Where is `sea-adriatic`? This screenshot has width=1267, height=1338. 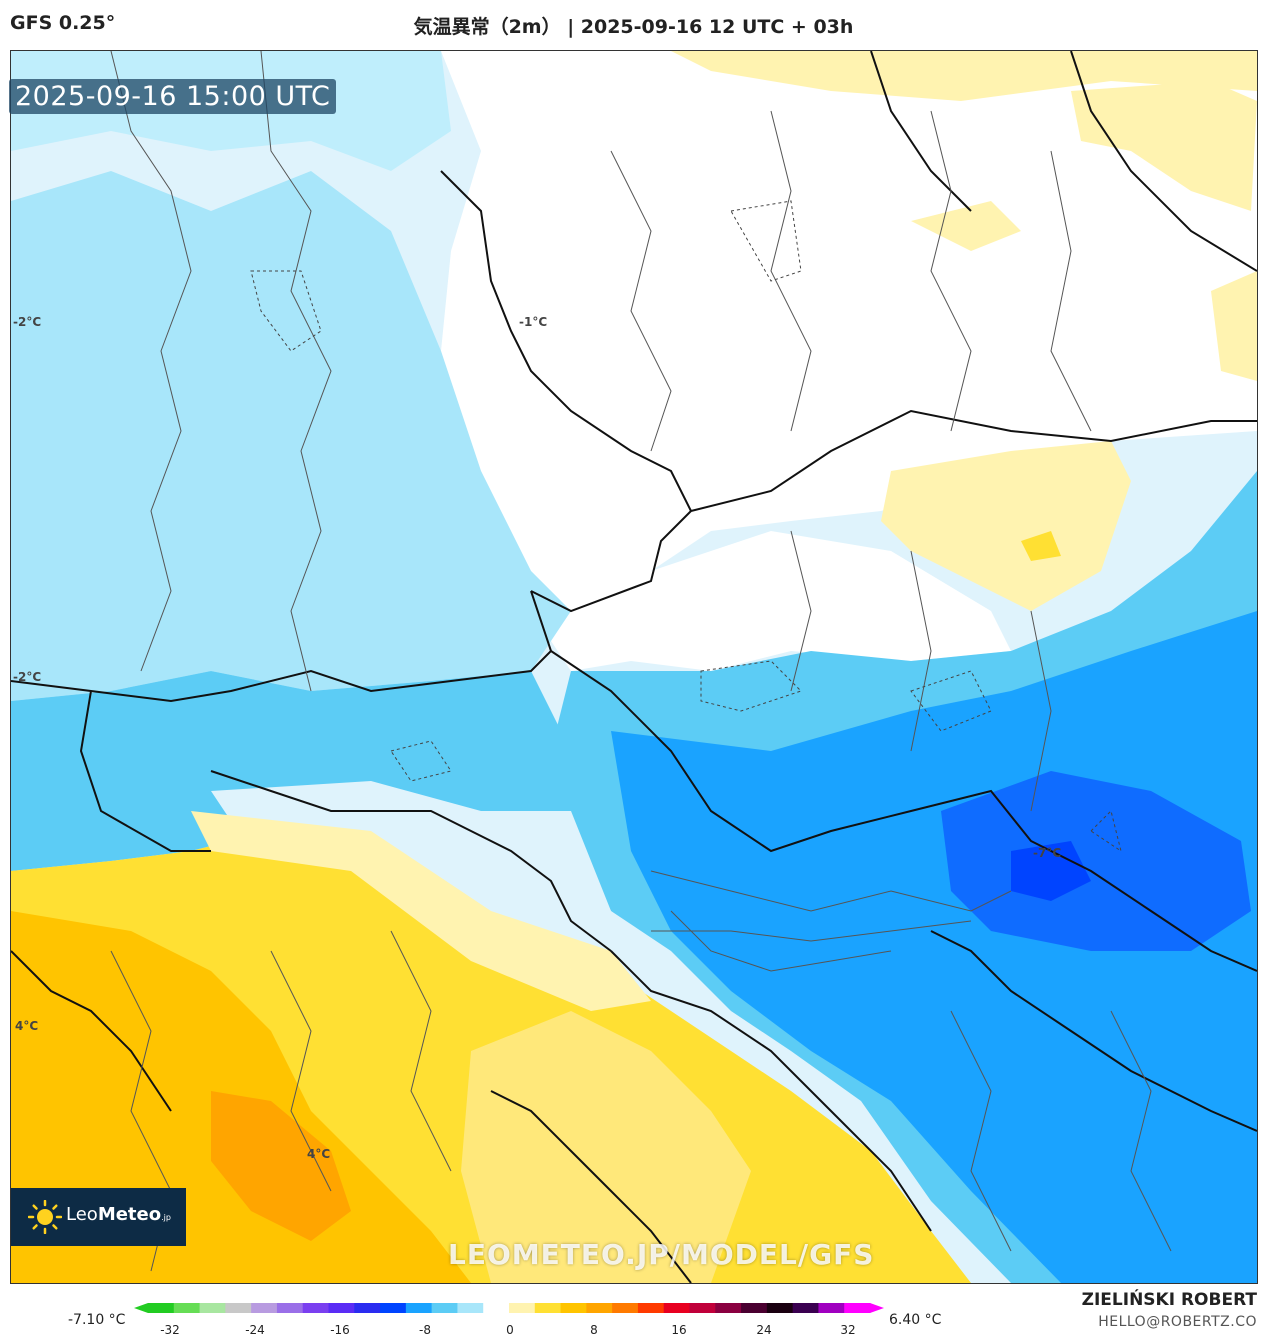 sea-adriatic is located at coordinates (606, 1147).